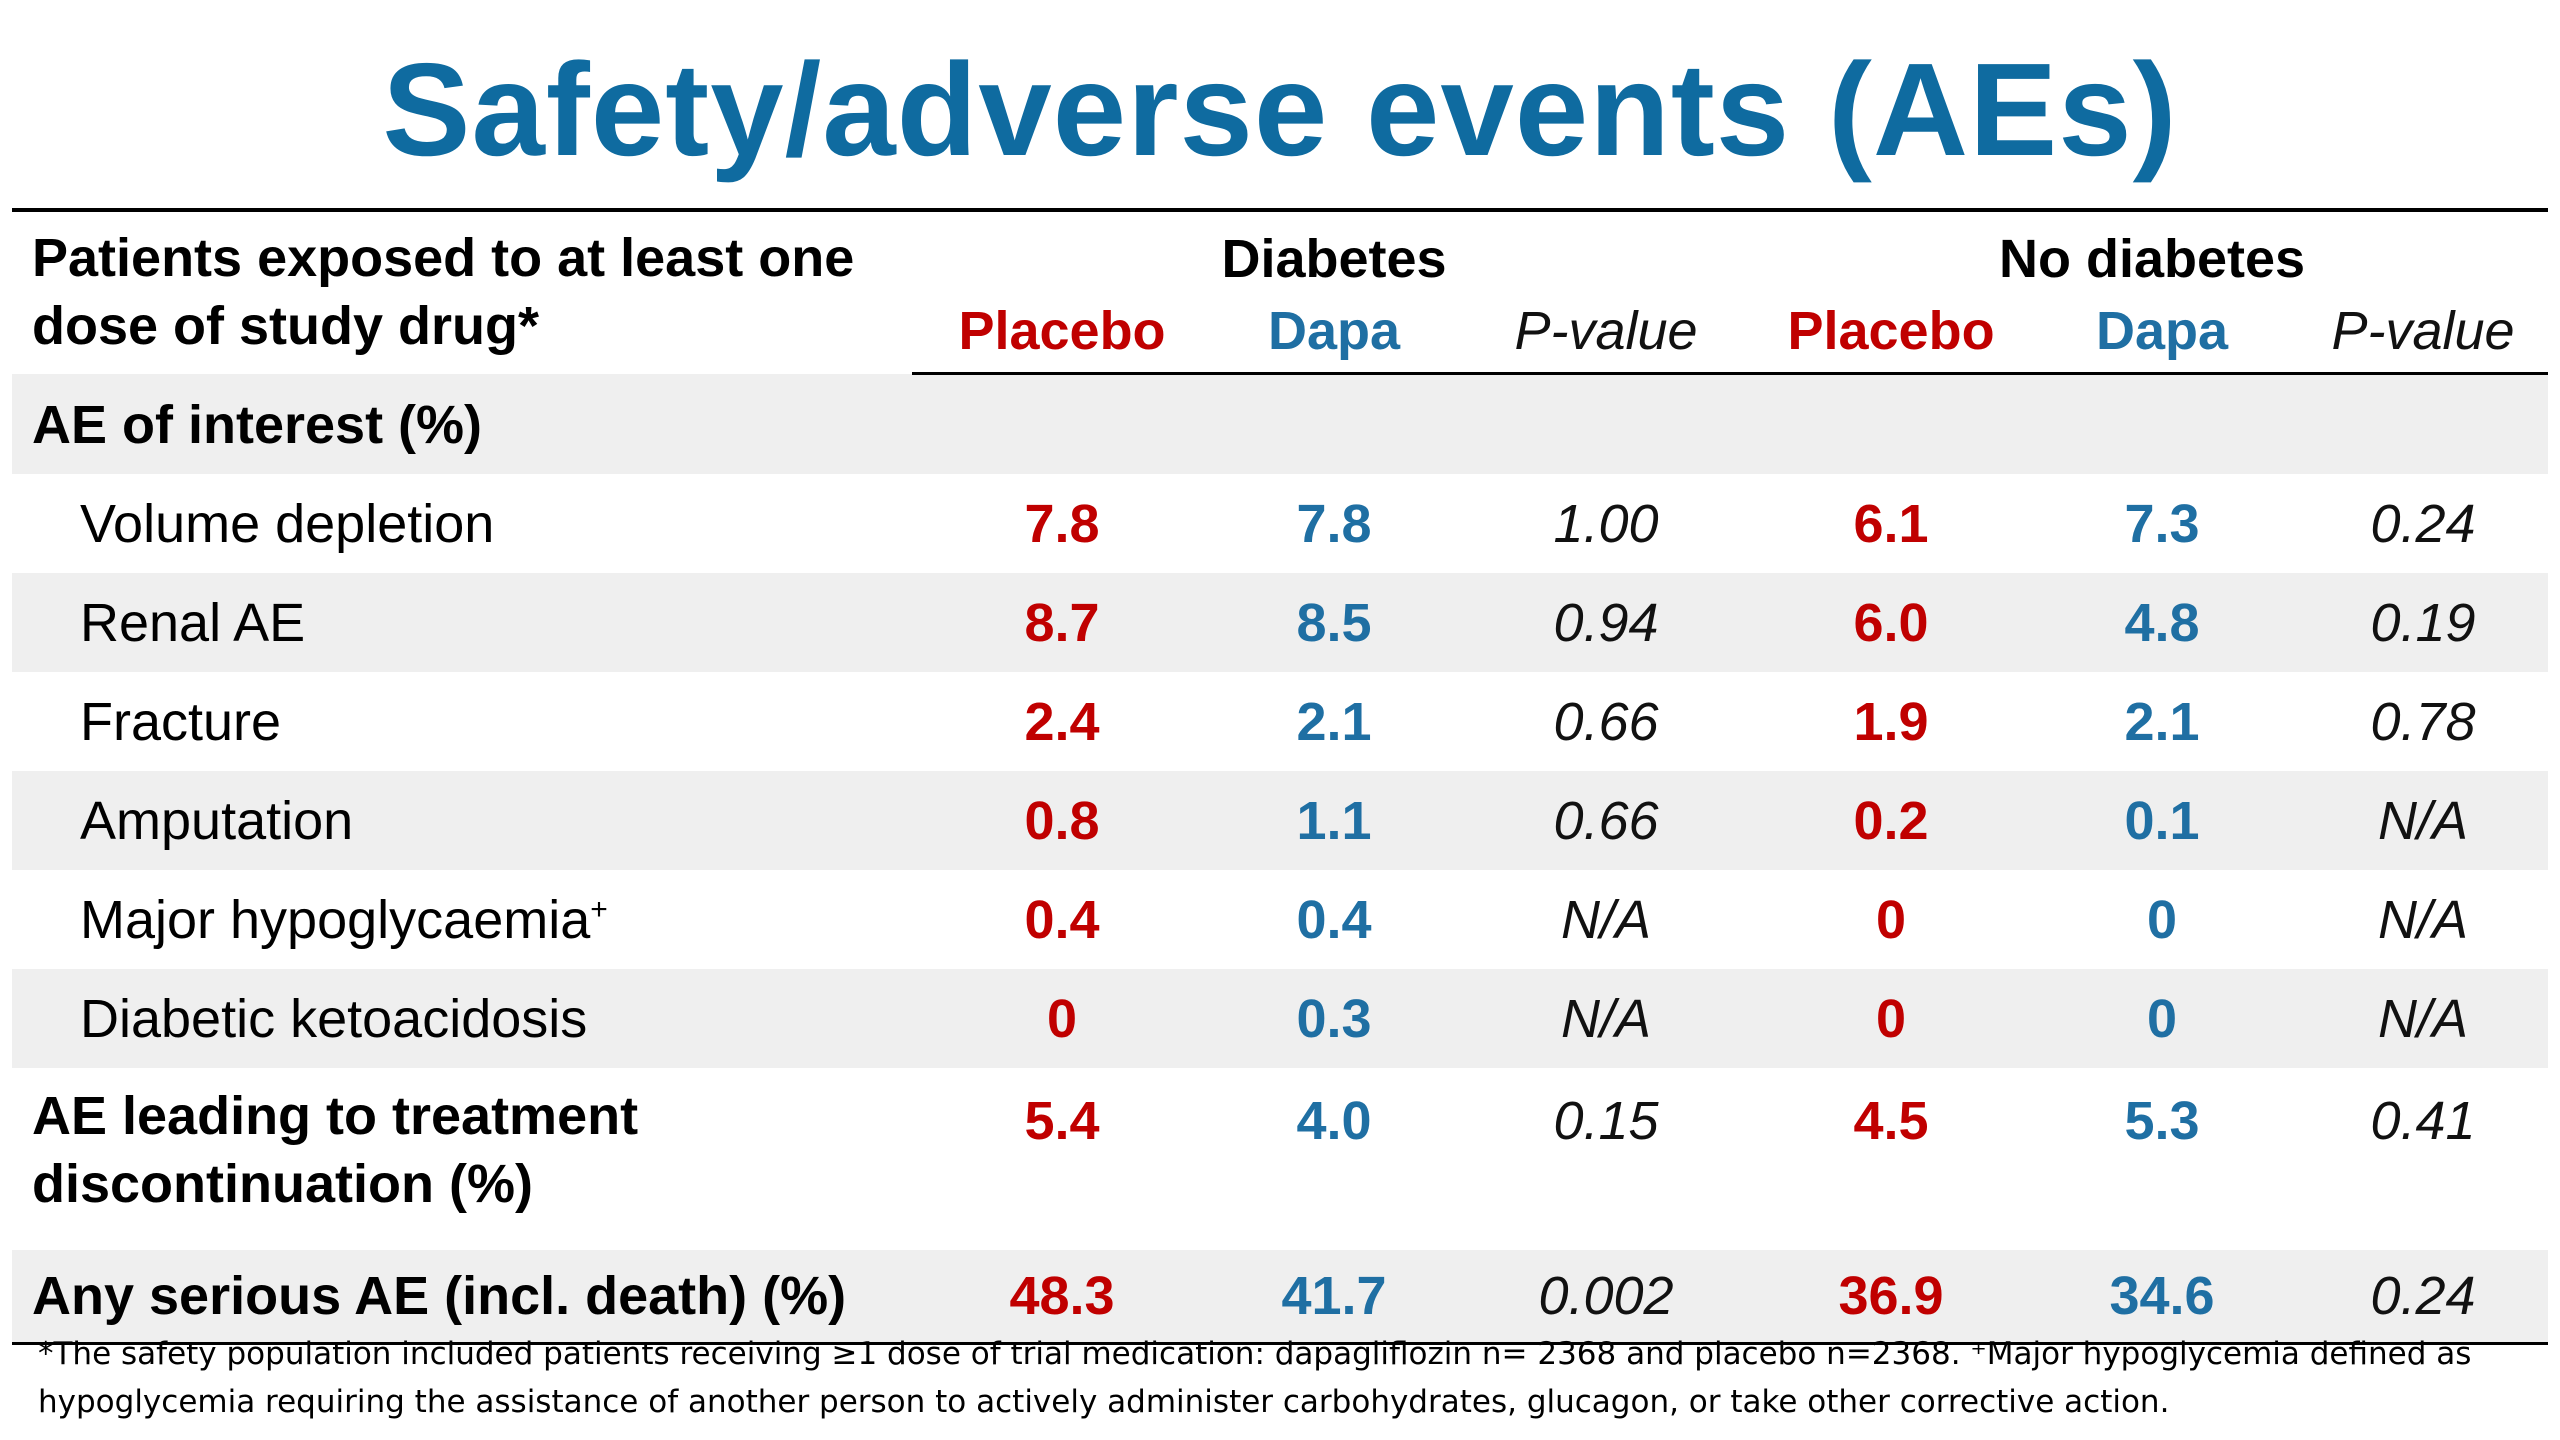  What do you see at coordinates (1062, 1018) in the screenshot?
I see `cell-diabetes-placebo: 0` at bounding box center [1062, 1018].